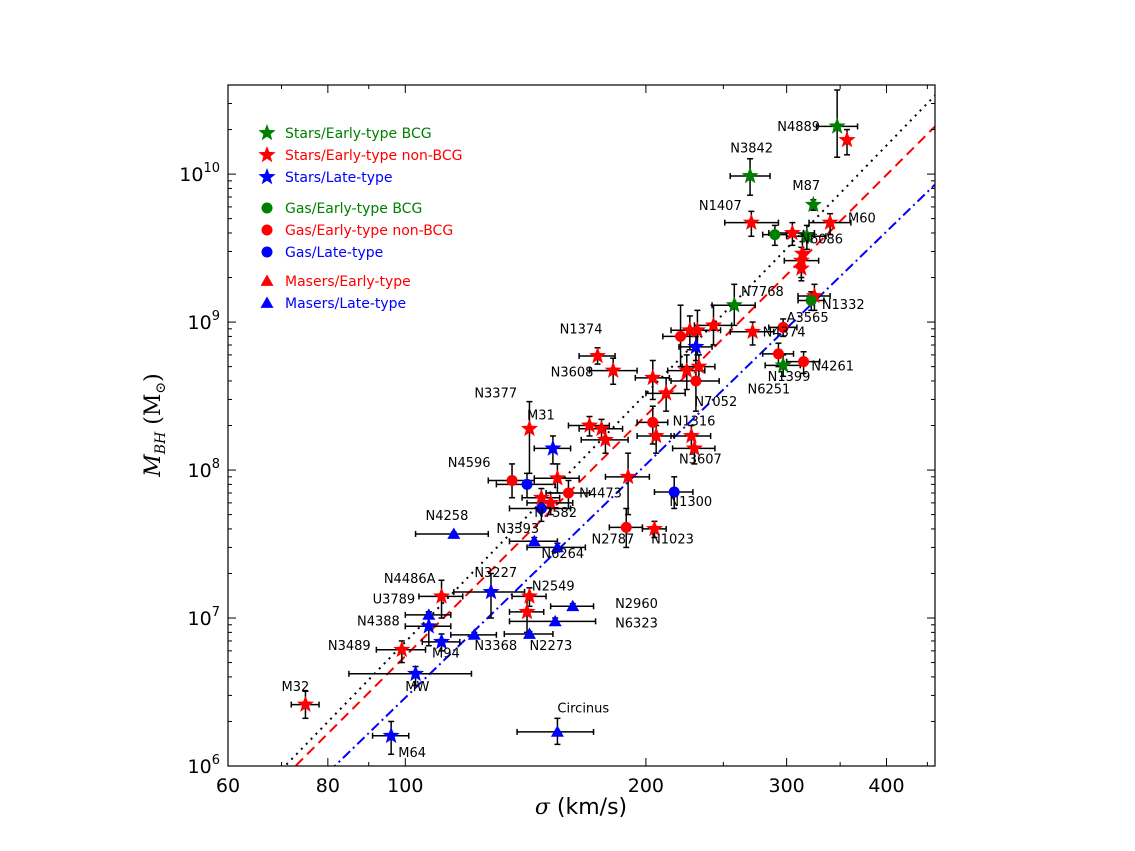 This screenshot has height=851, width=1135. Describe the element at coordinates (328, 786) in the screenshot. I see `x-tick-label: 80` at that location.